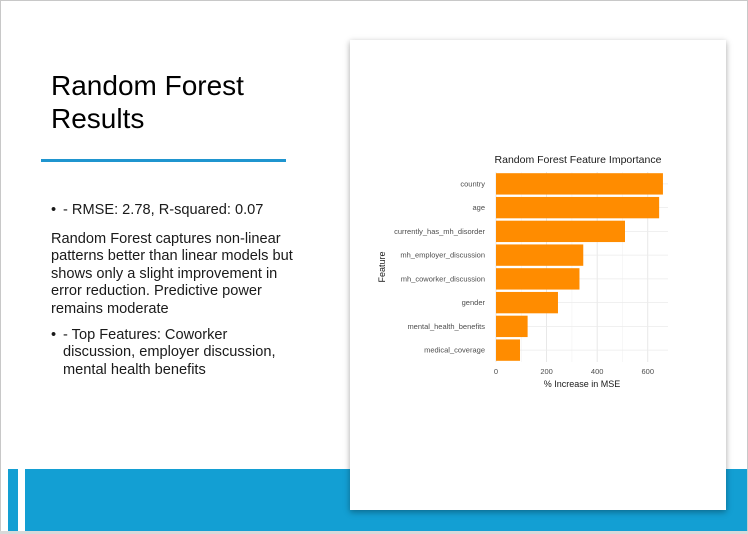 The width and height of the screenshot is (748, 534). Describe the element at coordinates (443, 278) in the screenshot. I see `y-tick-label: mh_coworker_discussion` at that location.